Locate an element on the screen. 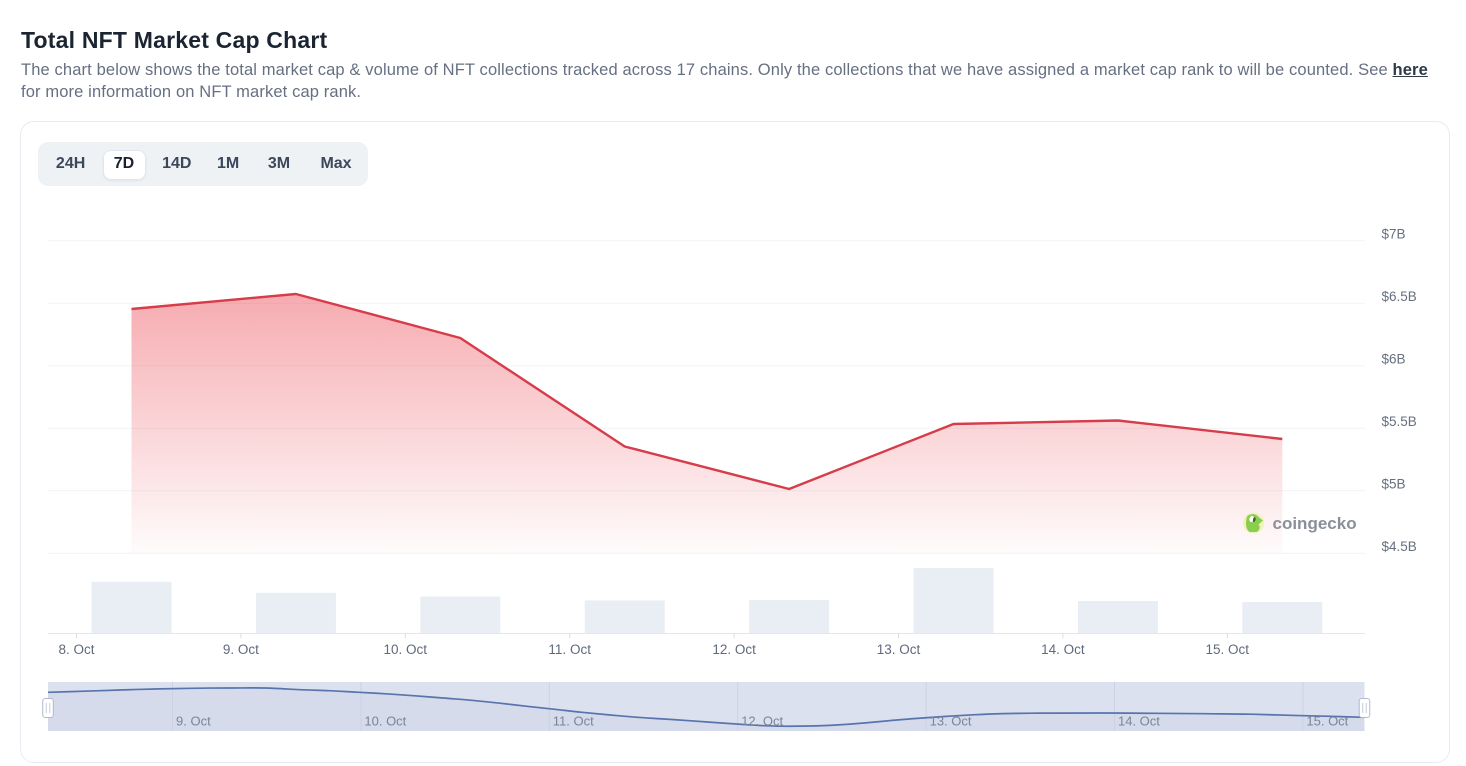 The image size is (1466, 766). svg-text: 8. Oct is located at coordinates (76, 649).